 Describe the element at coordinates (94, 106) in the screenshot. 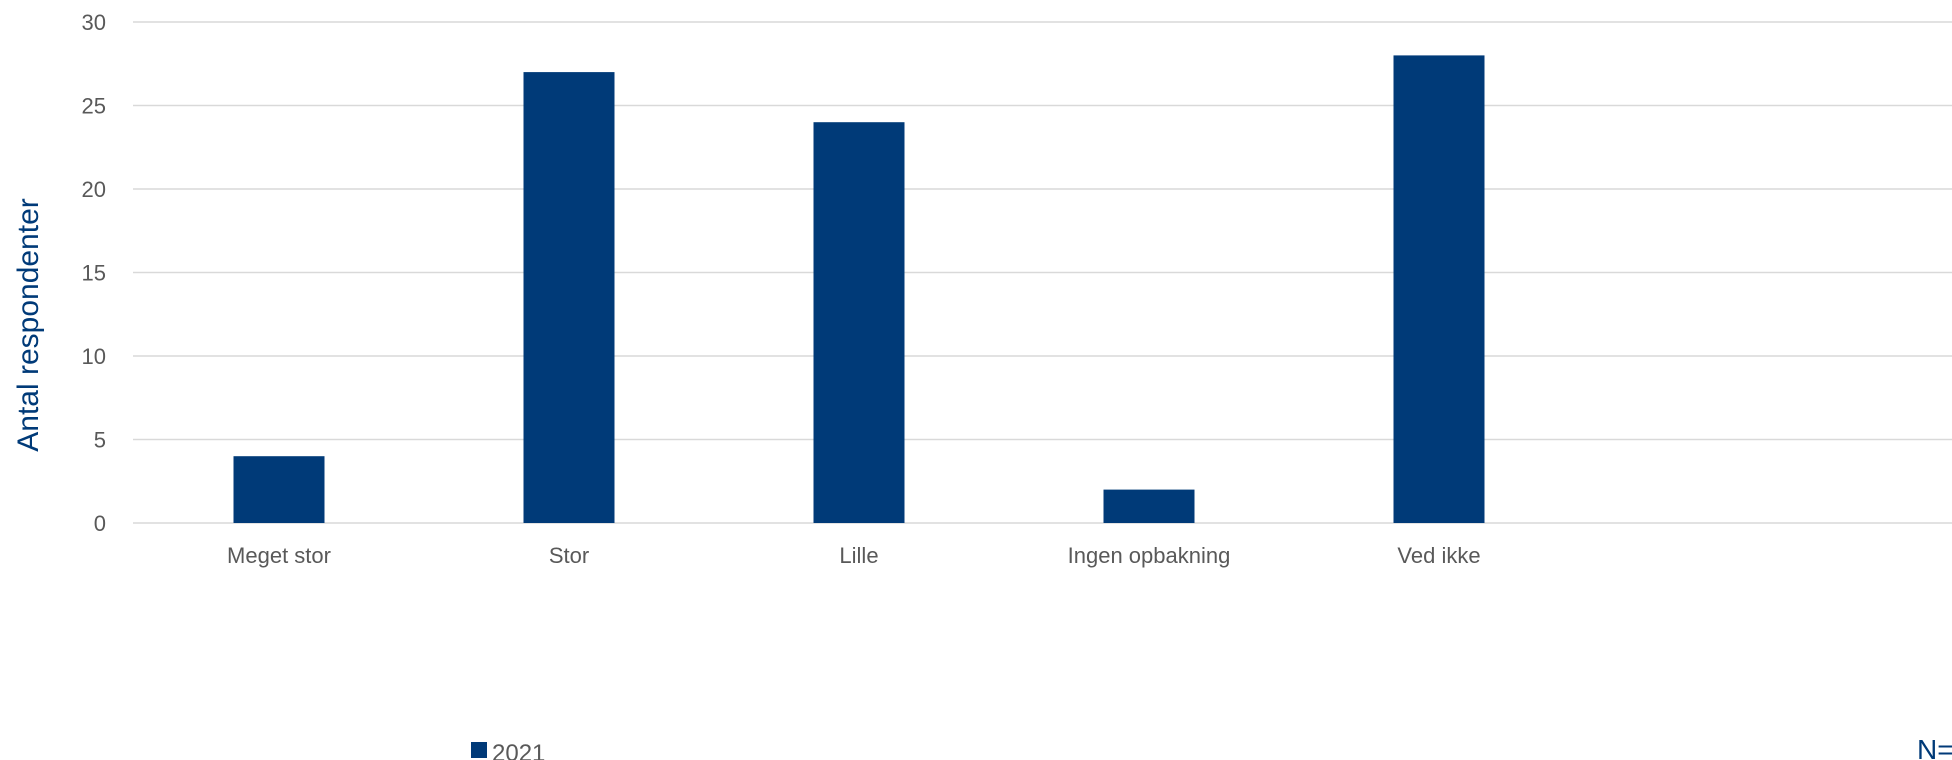

I see `y-tick-label: 25` at that location.